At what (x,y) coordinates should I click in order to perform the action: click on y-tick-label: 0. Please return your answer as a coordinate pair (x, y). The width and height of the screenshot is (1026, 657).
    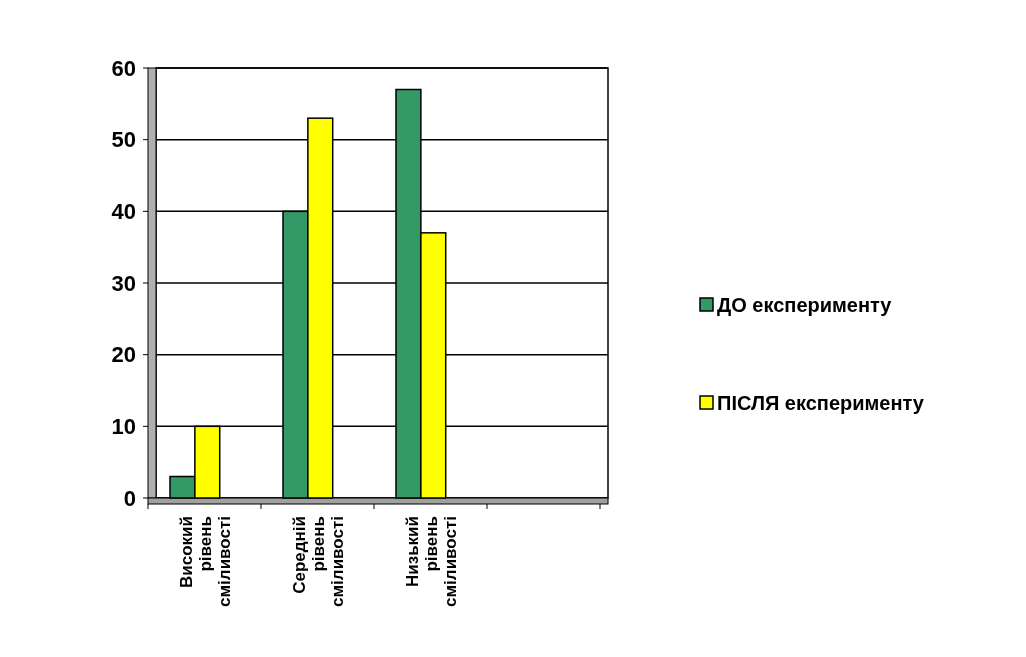
    Looking at the image, I should click on (129, 498).